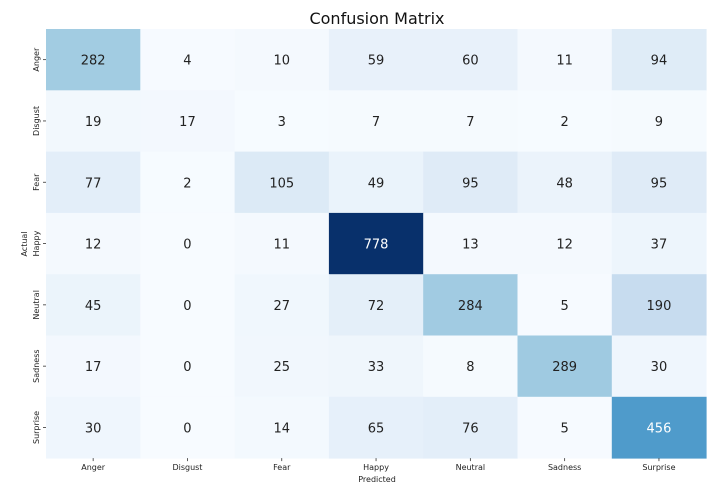 This screenshot has height=495, width=720. I want to click on cell-value-label: 76, so click(470, 428).